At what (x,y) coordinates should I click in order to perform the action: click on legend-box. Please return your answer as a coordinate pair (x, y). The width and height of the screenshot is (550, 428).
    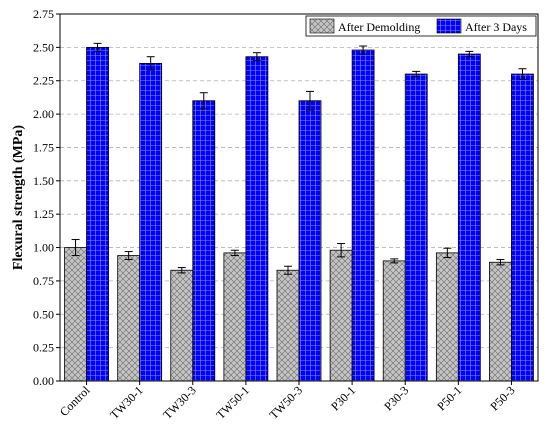
    Looking at the image, I should click on (421, 26).